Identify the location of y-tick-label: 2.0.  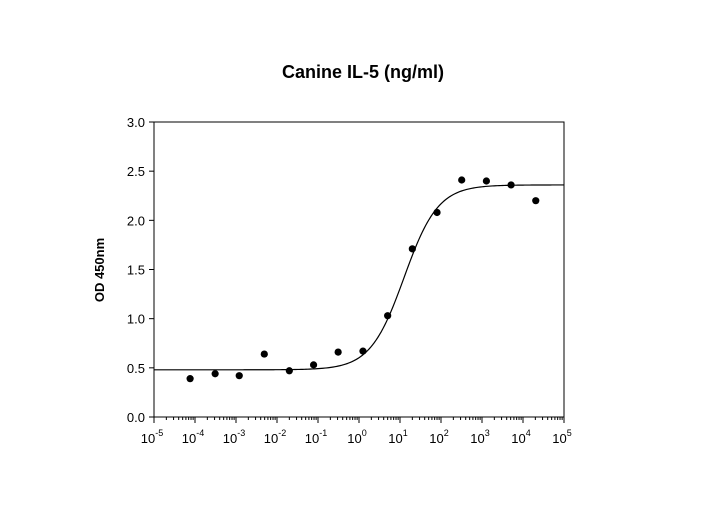
(136, 220).